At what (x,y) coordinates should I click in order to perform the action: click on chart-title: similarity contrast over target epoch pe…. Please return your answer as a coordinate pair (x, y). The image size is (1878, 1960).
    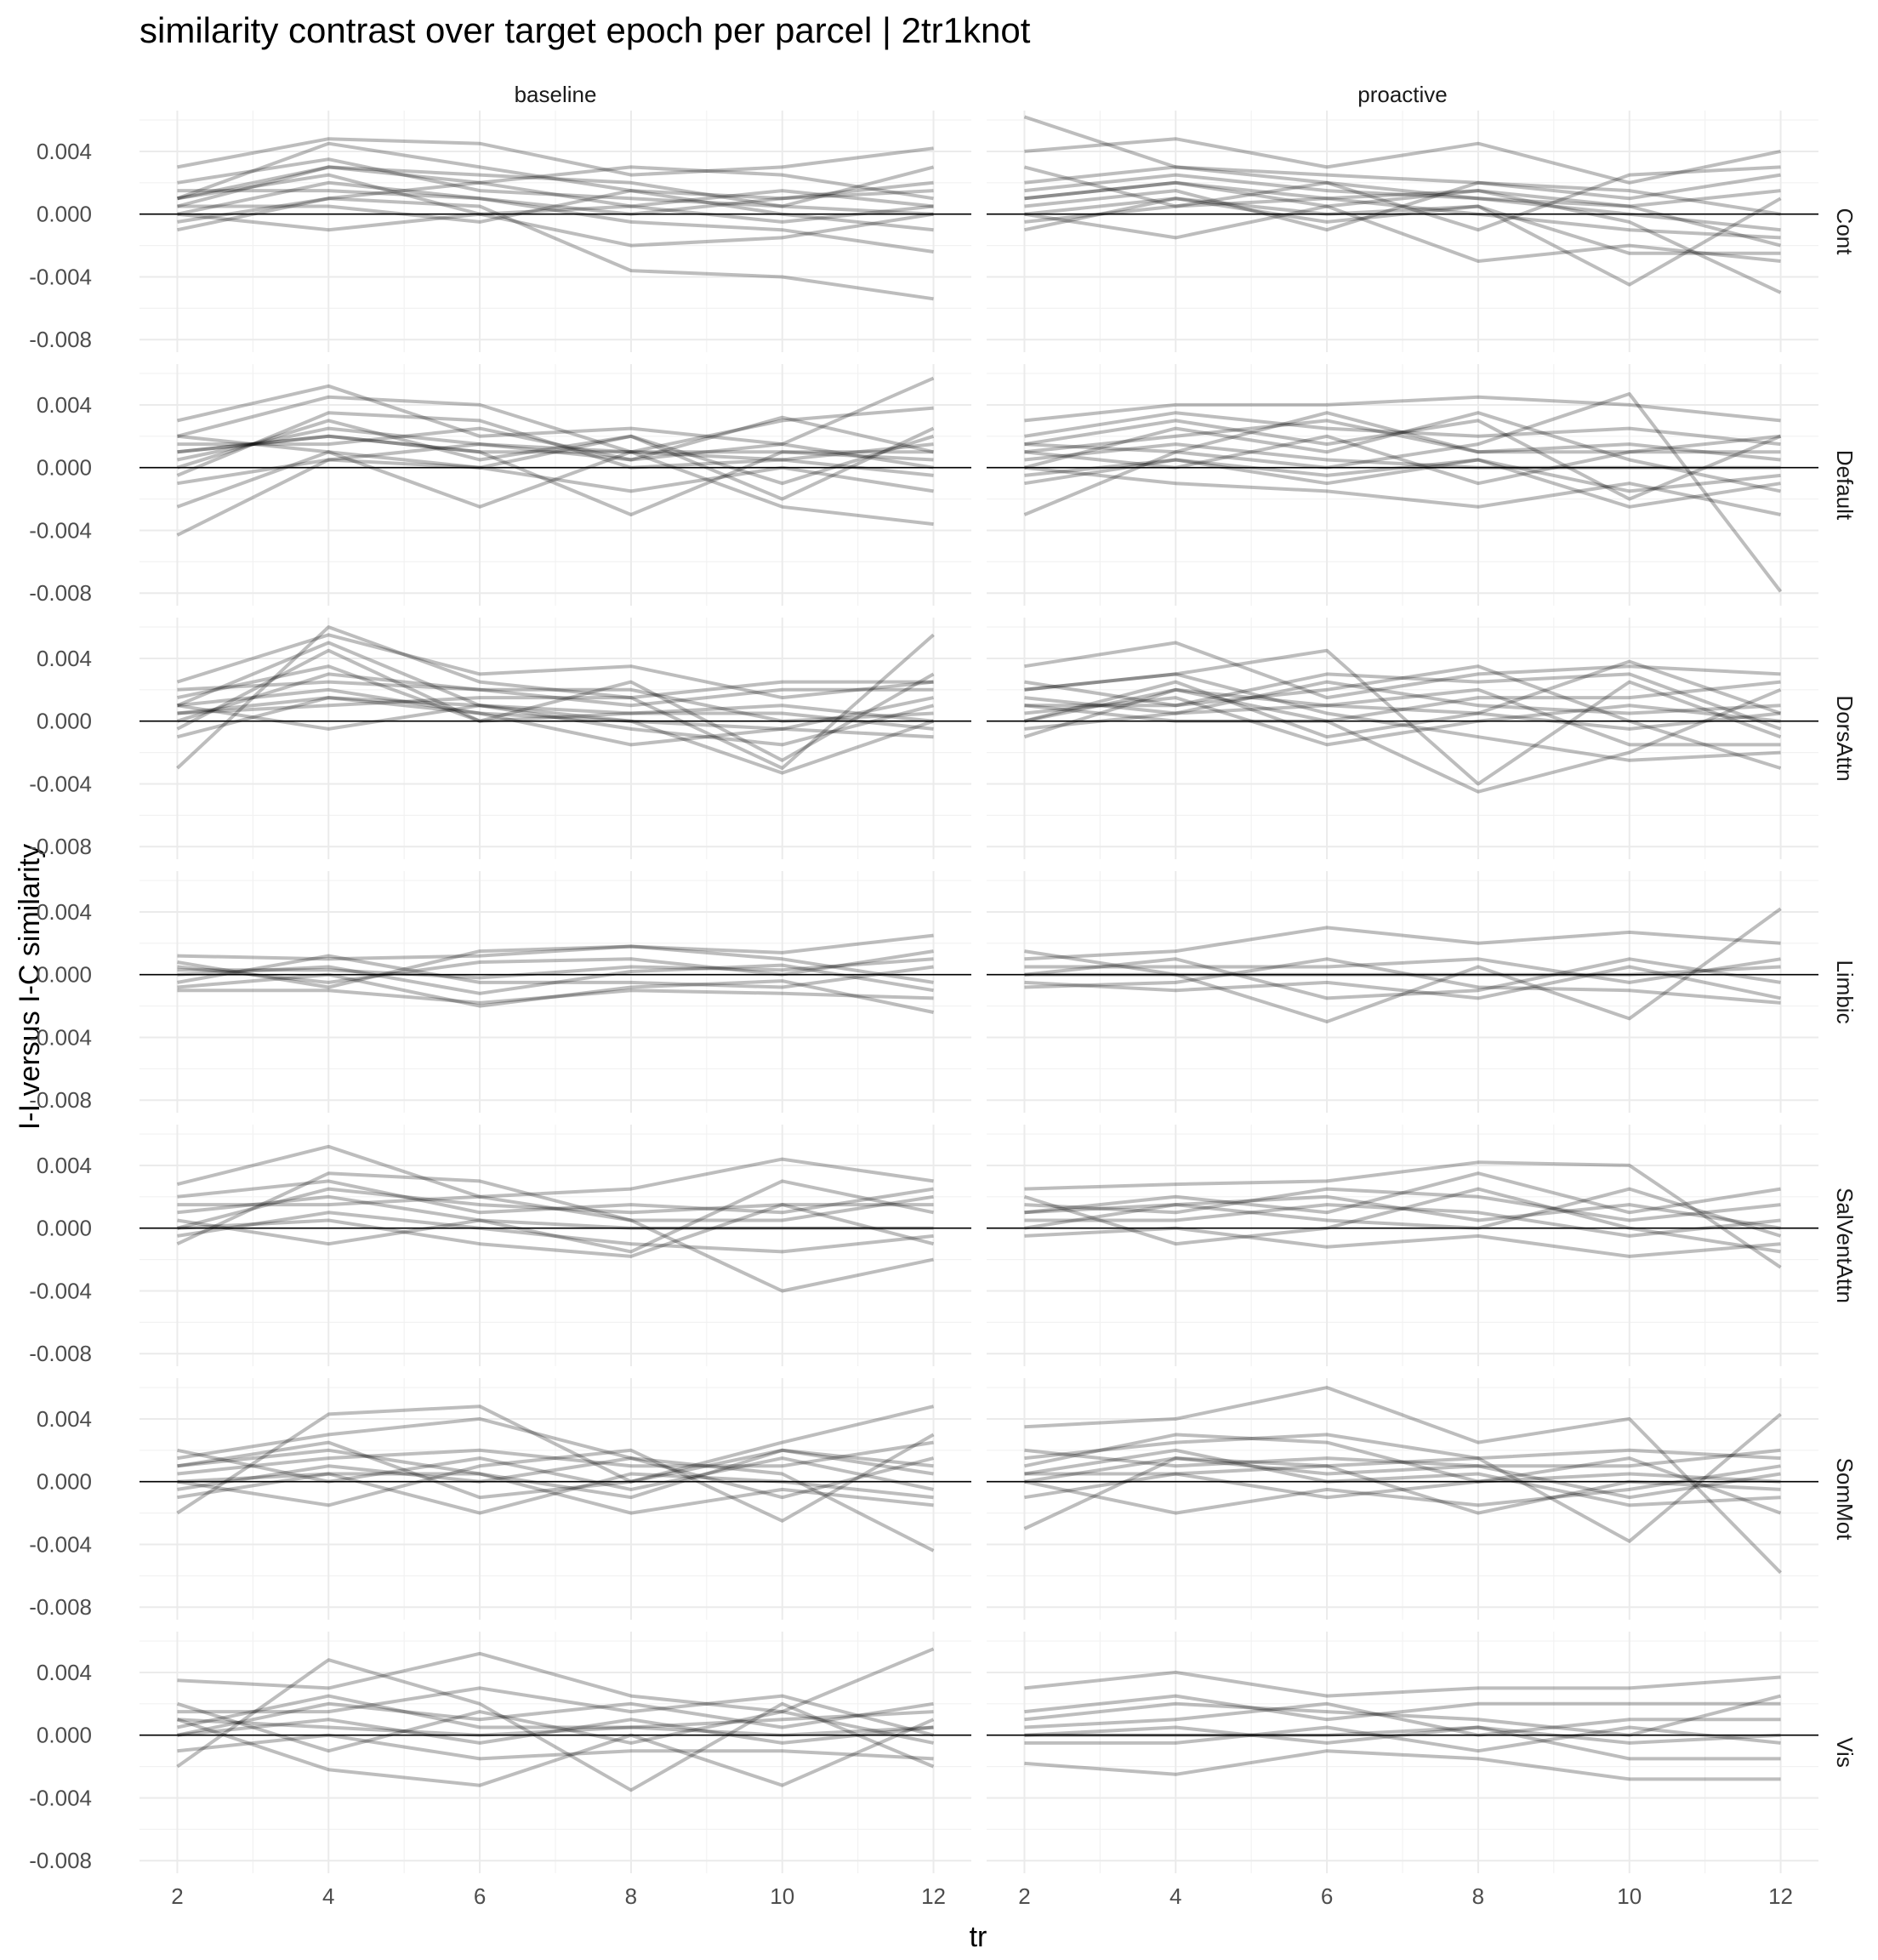
    Looking at the image, I should click on (585, 30).